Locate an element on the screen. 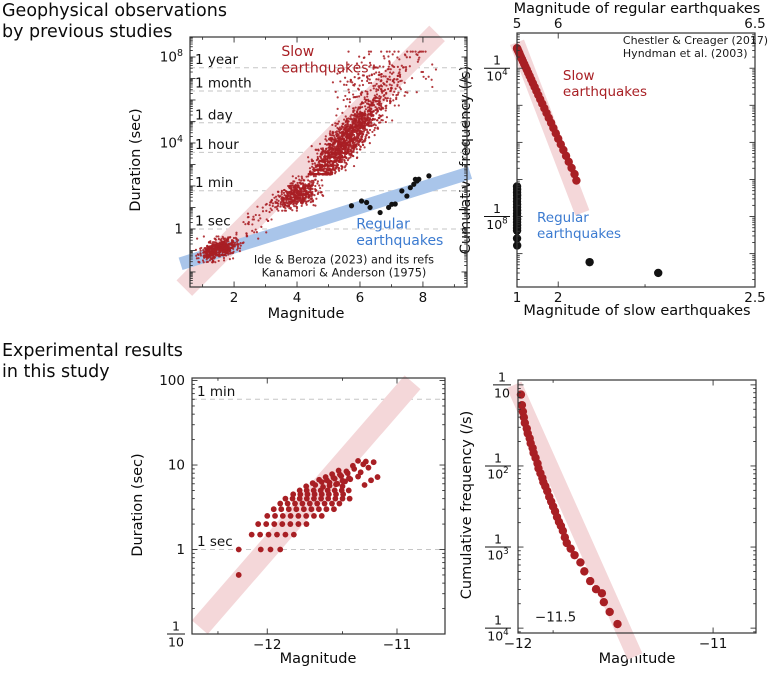 The height and width of the screenshot is (675, 768). svg-text: 8 is located at coordinates (423, 298).